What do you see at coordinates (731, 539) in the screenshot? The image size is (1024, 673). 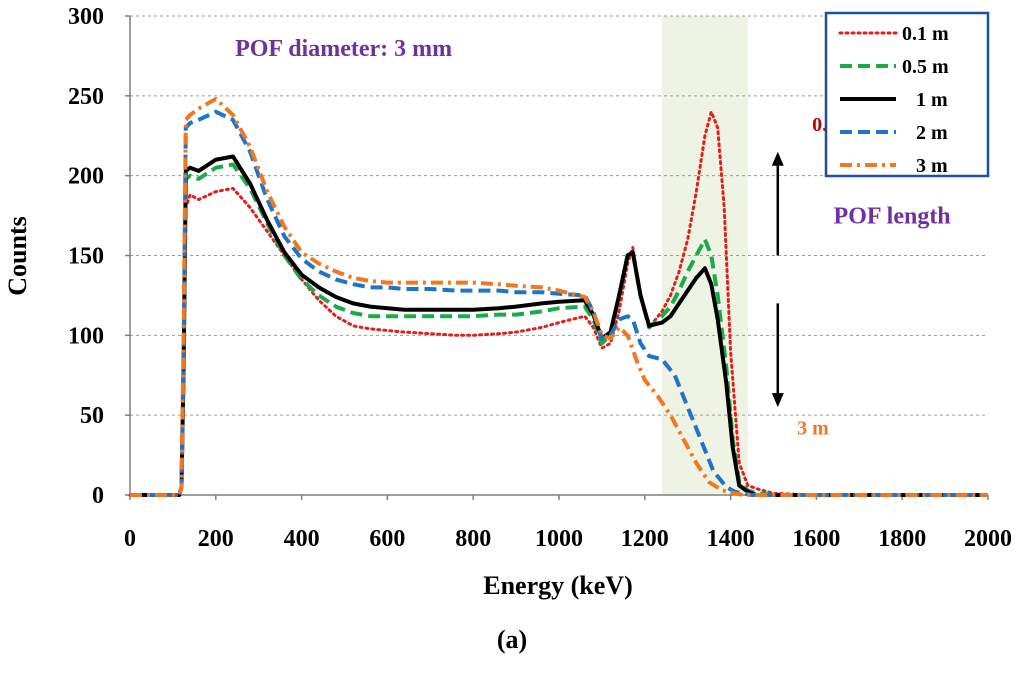 I see `x-tick-label: 1400` at bounding box center [731, 539].